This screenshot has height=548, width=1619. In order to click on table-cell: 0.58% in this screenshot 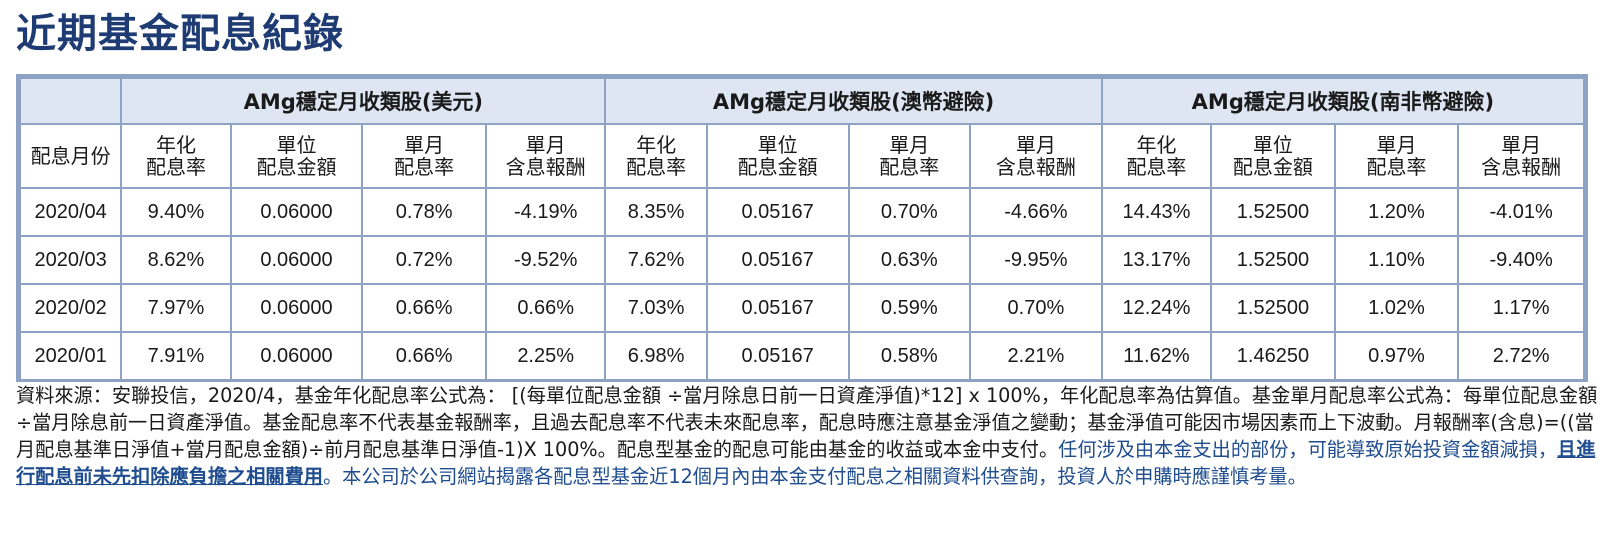, I will do `click(909, 356)`.